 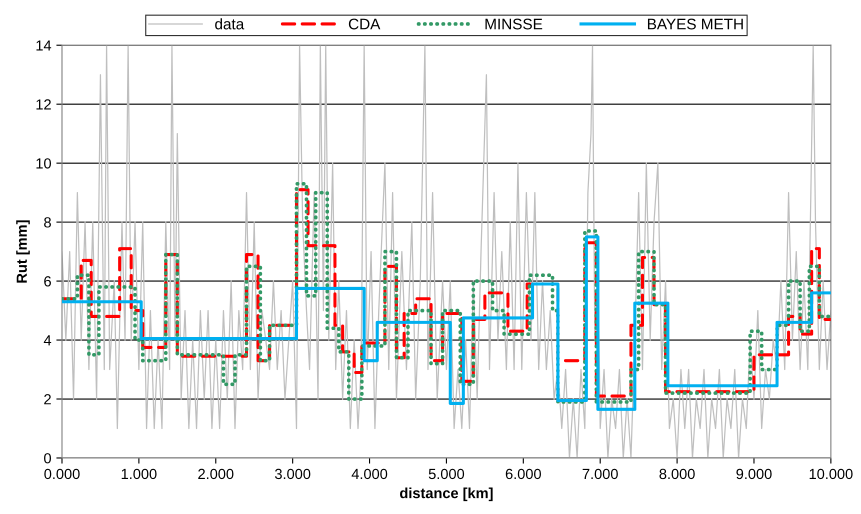 What do you see at coordinates (47, 222) in the screenshot?
I see `y-tick-label: 8` at bounding box center [47, 222].